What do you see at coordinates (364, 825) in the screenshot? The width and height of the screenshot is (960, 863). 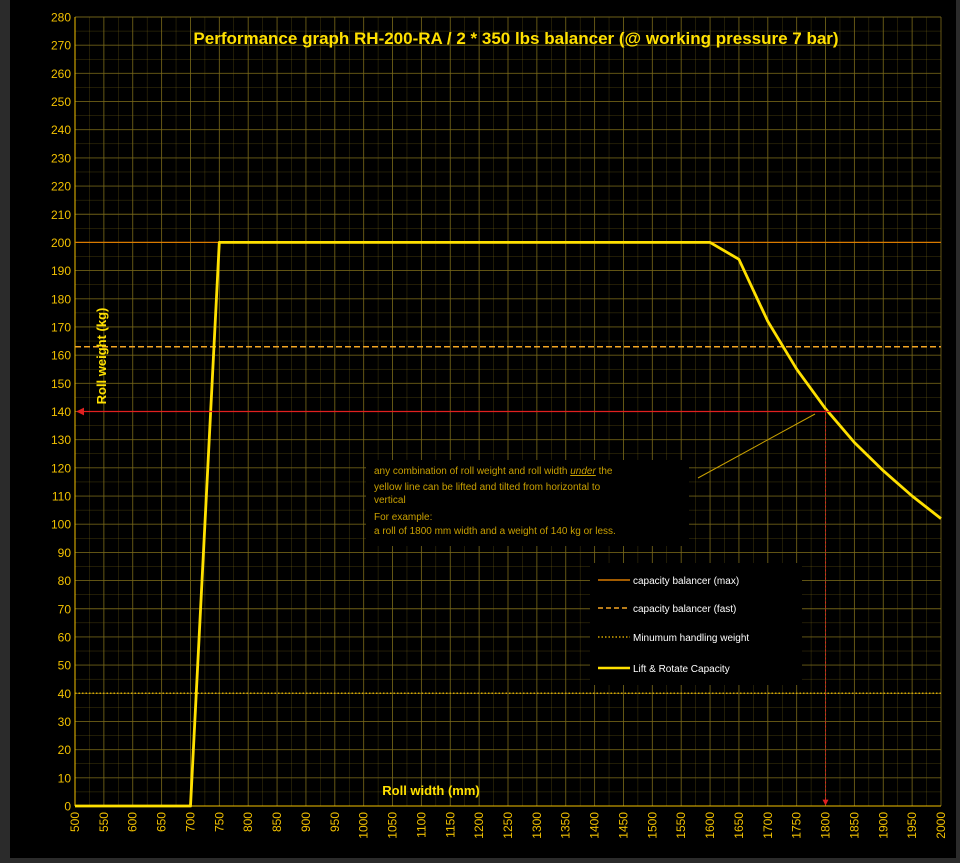 I see `x-tick-label: 1000` at bounding box center [364, 825].